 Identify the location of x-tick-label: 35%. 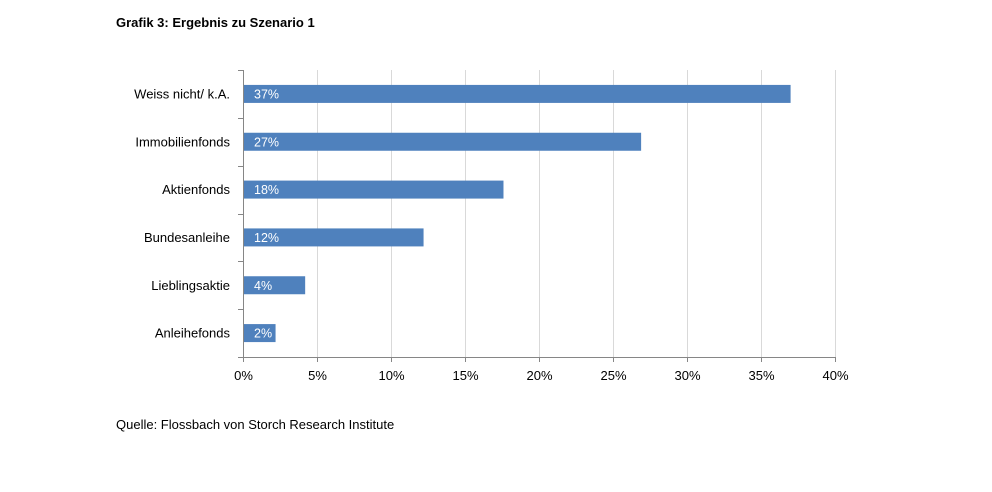
(761, 375).